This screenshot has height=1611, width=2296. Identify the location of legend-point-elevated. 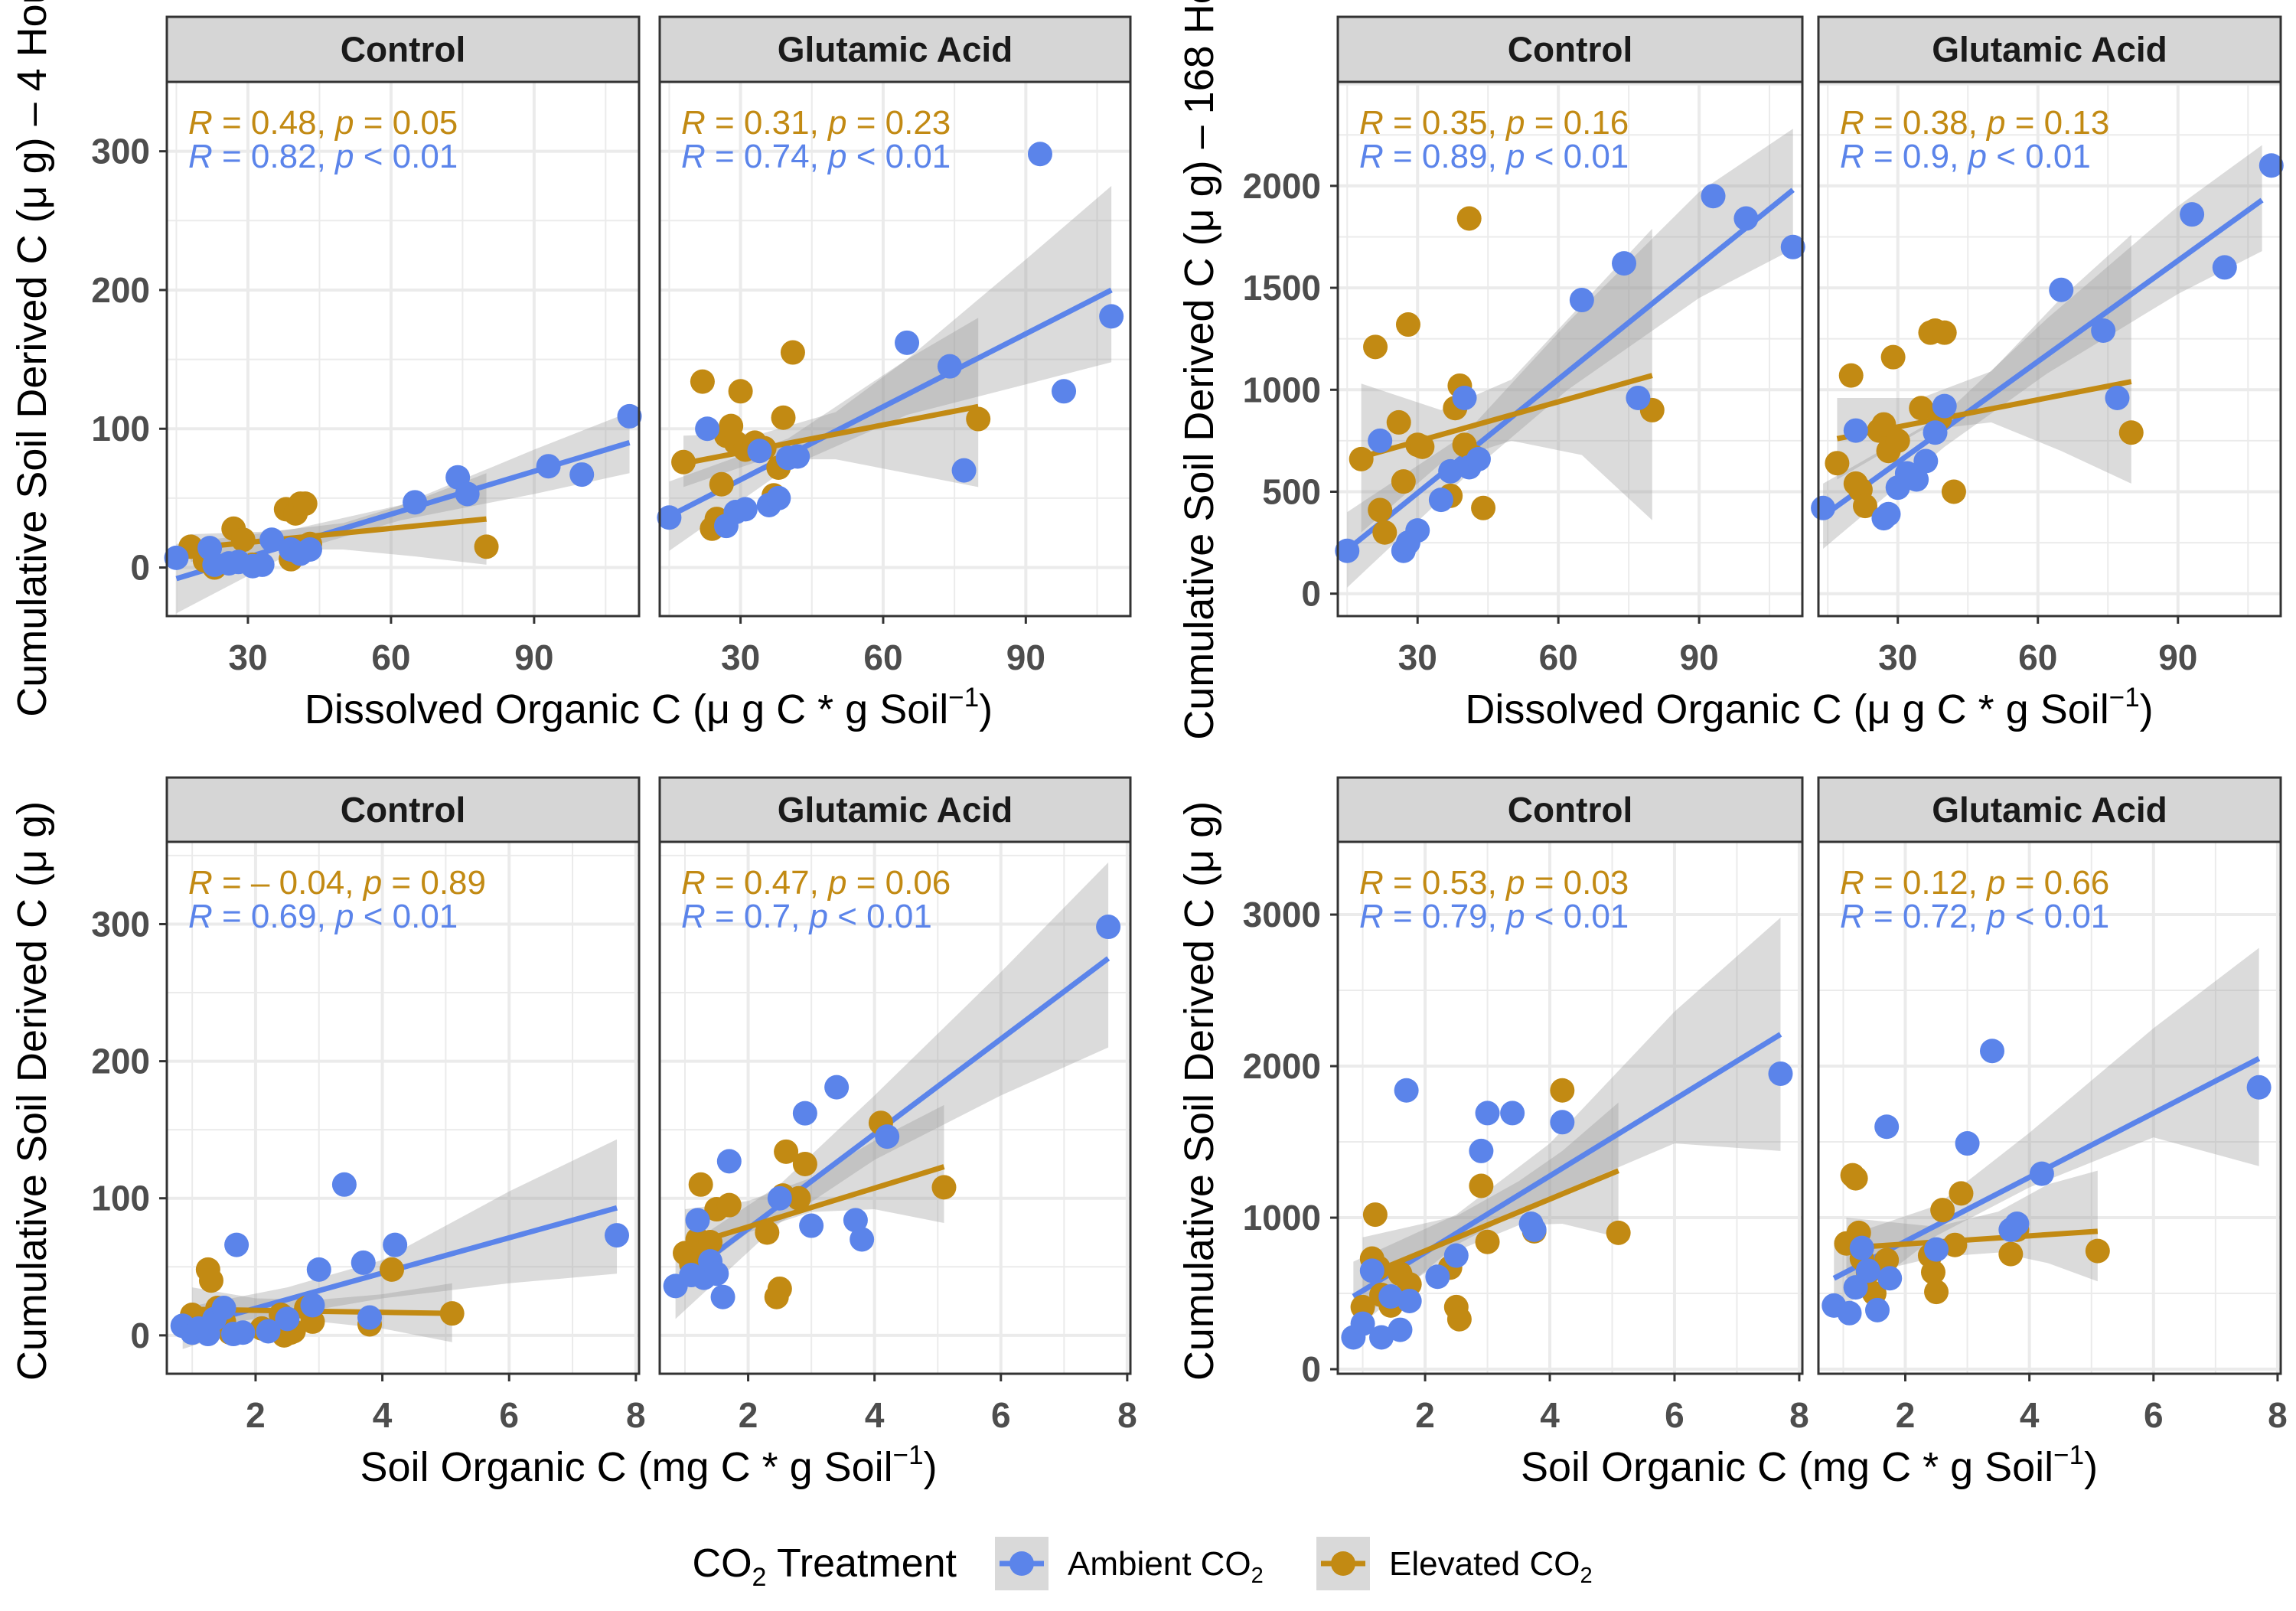
(1343, 1563).